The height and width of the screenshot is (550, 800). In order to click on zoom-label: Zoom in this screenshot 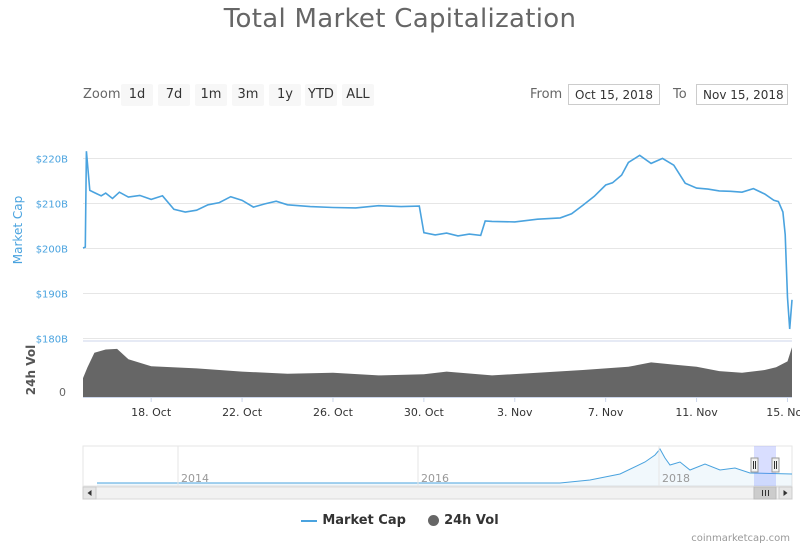, I will do `click(102, 94)`.